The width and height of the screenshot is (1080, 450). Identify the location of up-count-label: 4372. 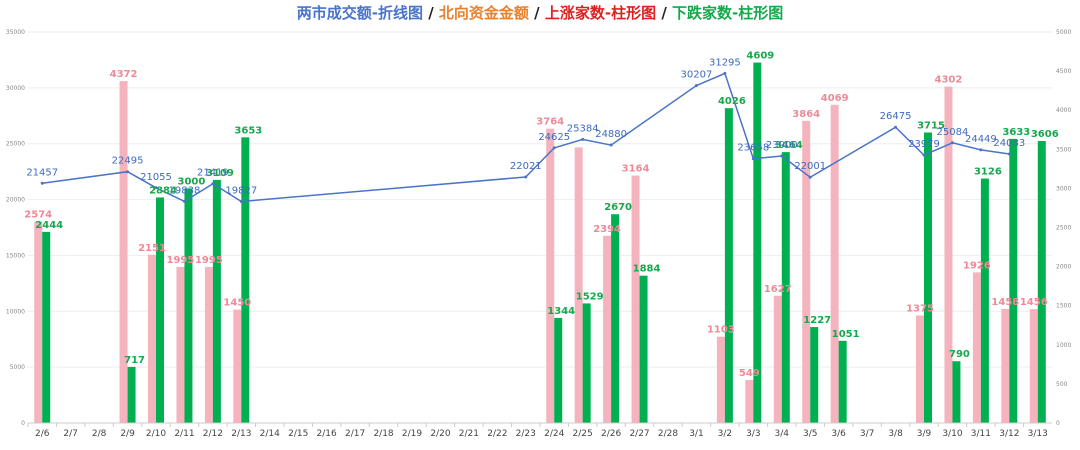
(124, 74).